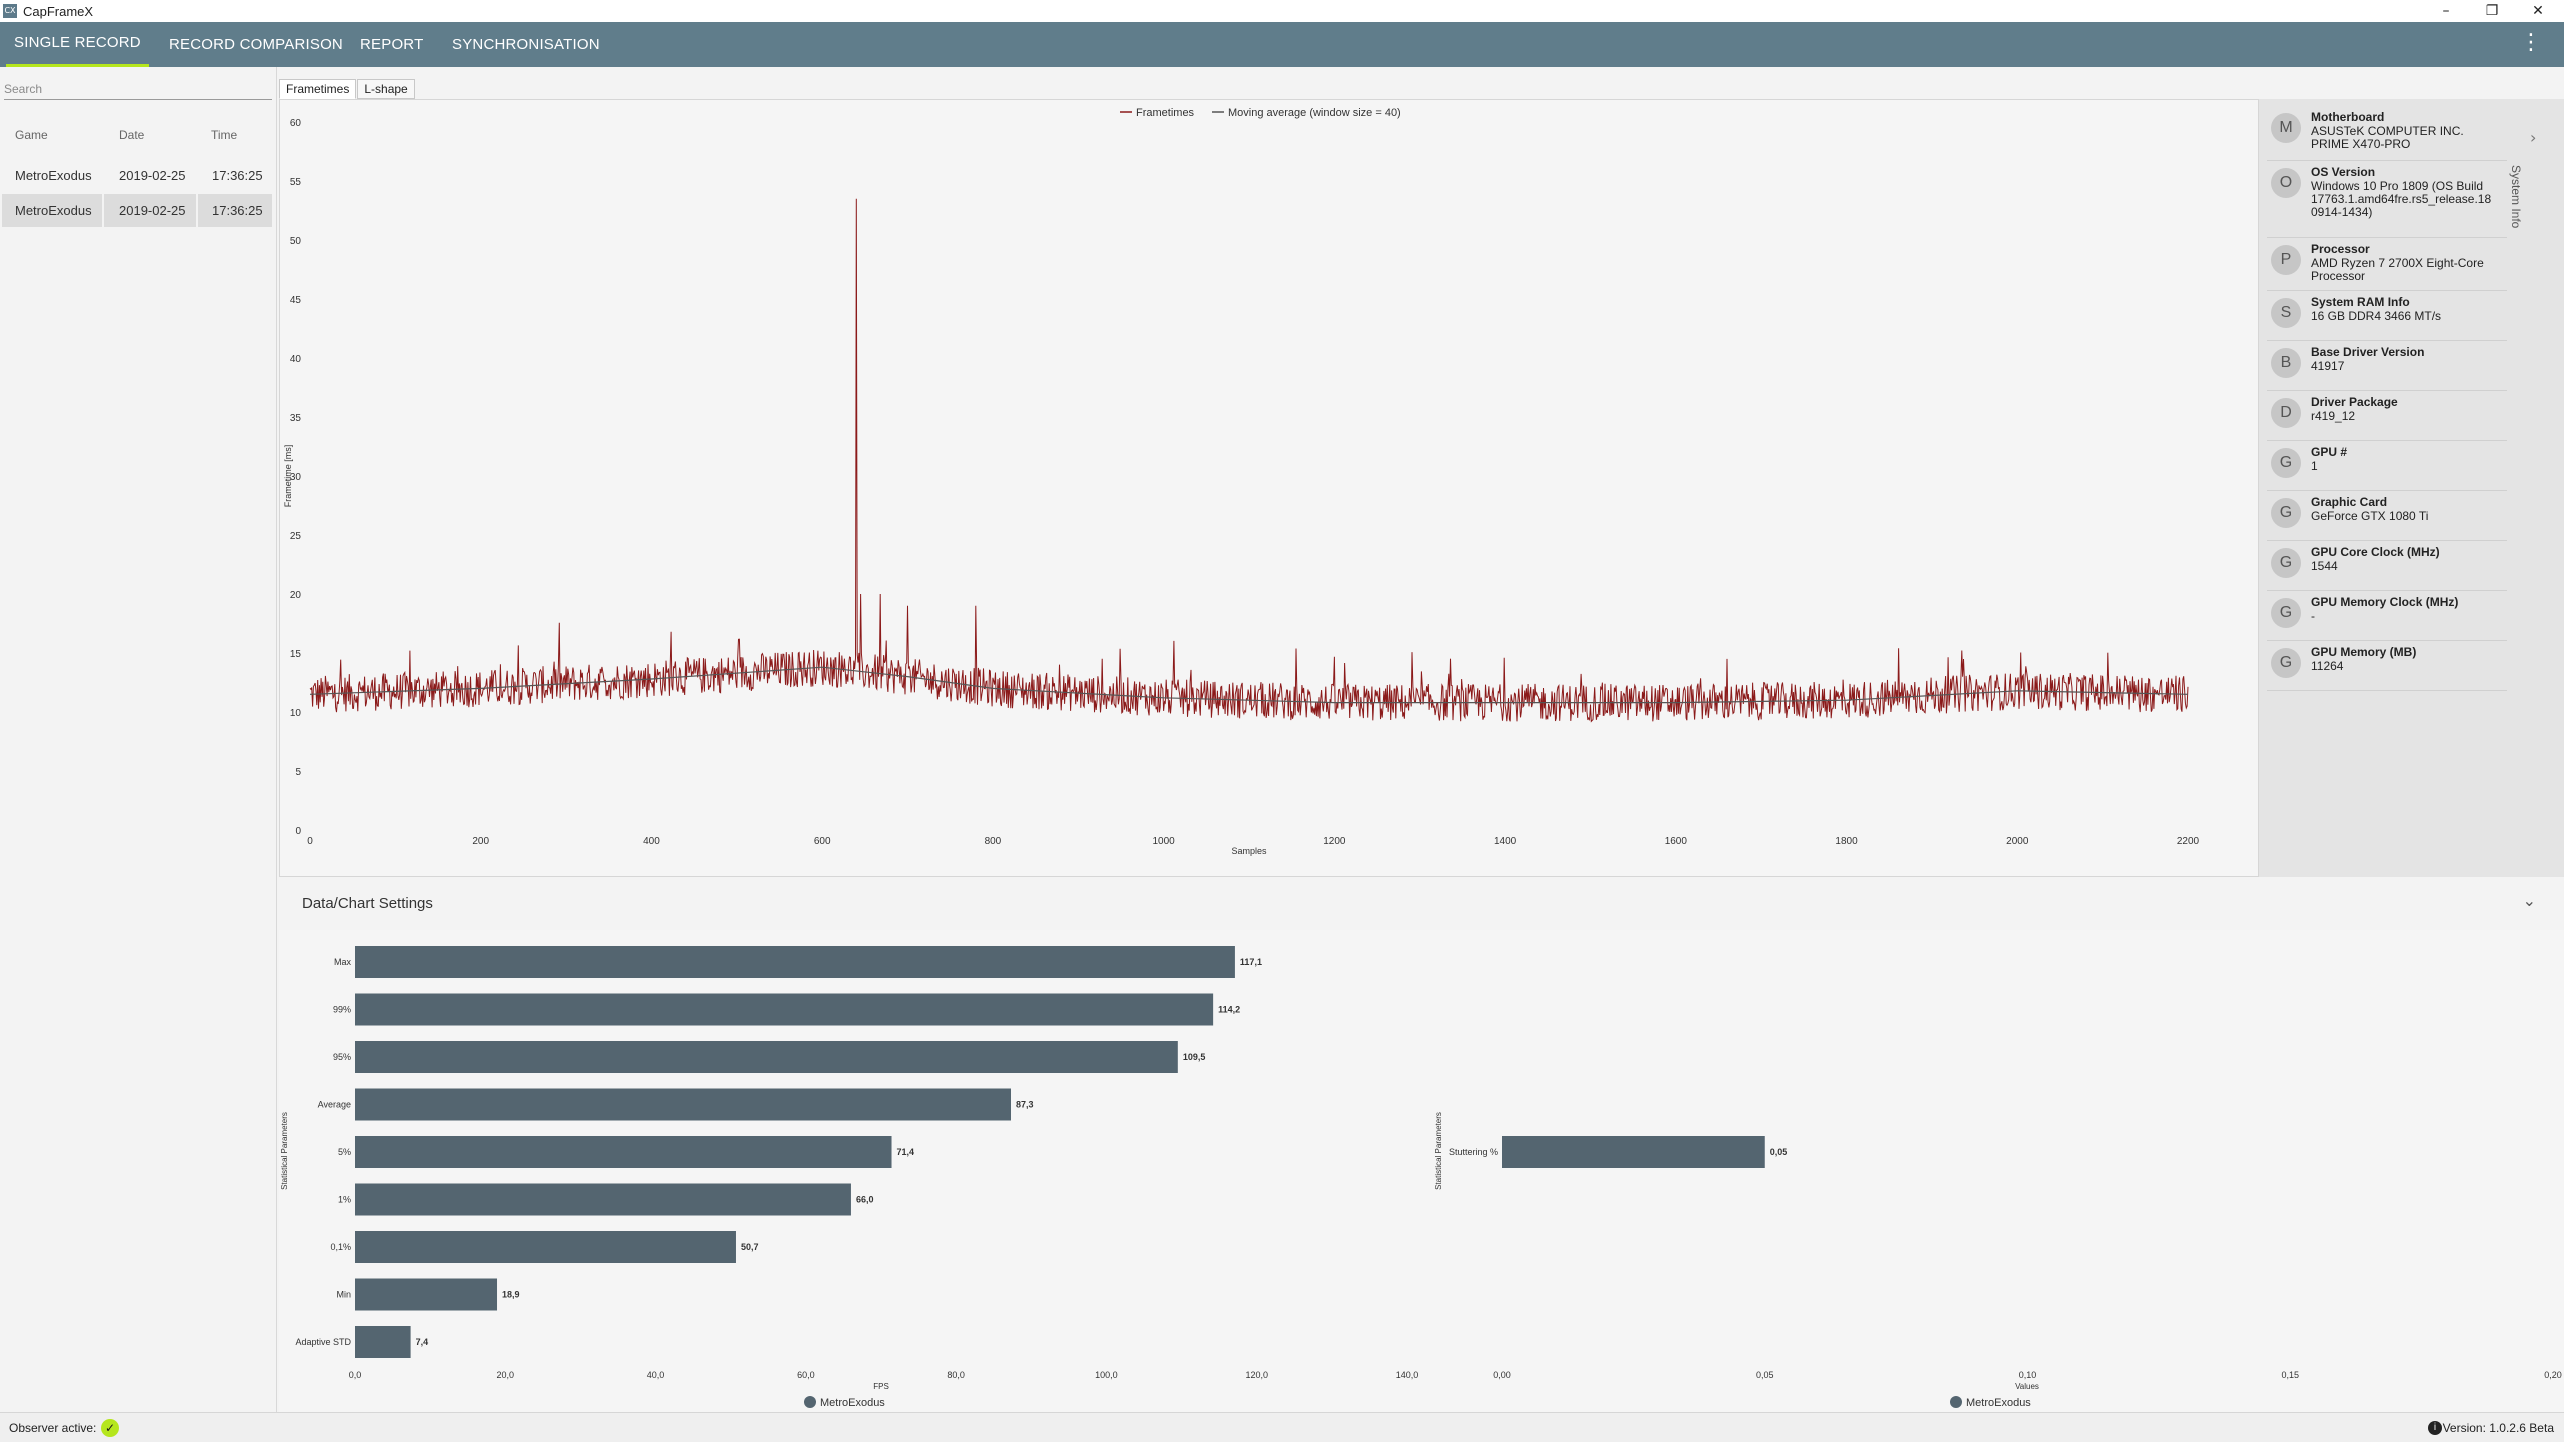 This screenshot has height=1442, width=2564. Describe the element at coordinates (526, 44) in the screenshot. I see `tab-synchronisation: SYNCHRONISATION` at that location.